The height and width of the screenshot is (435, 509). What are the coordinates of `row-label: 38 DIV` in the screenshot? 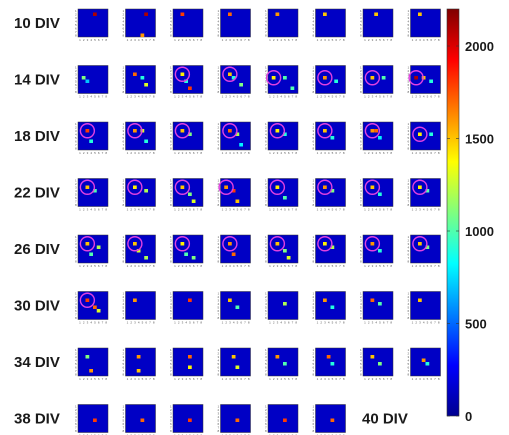 It's located at (37, 419).